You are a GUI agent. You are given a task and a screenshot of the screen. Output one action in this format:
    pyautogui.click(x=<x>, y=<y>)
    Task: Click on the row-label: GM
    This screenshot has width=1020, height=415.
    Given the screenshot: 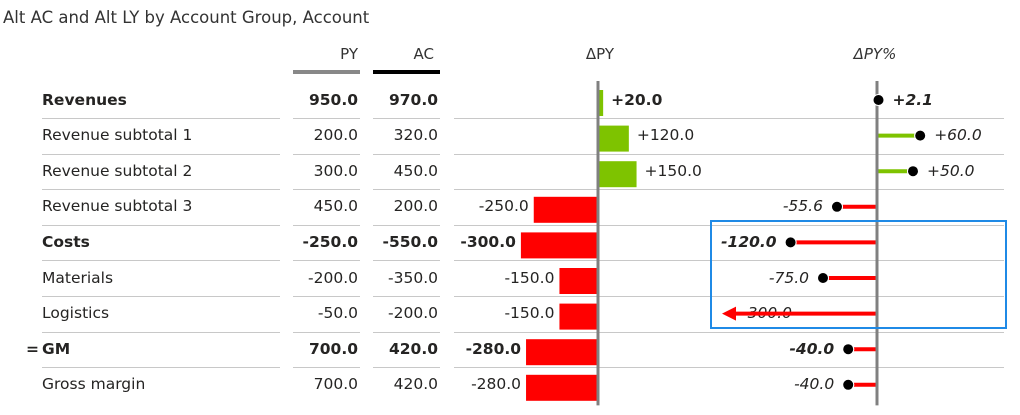 What is the action you would take?
    pyautogui.click(x=56, y=348)
    